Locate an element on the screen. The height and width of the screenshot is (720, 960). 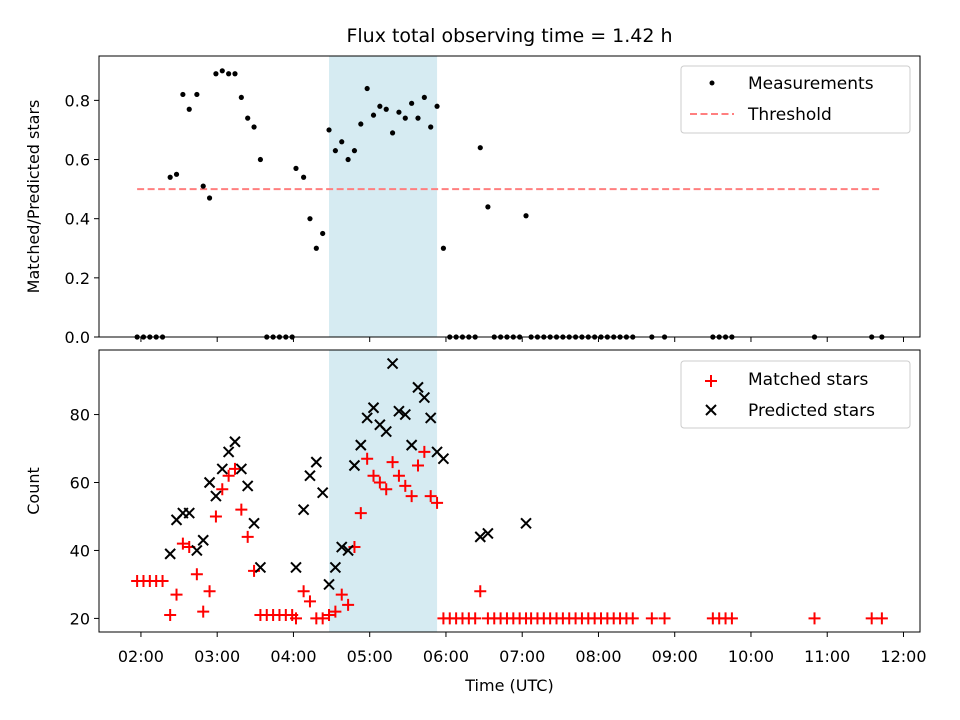
bottom-y-ticks: 20 40 60 80 is located at coordinates (84, 517).